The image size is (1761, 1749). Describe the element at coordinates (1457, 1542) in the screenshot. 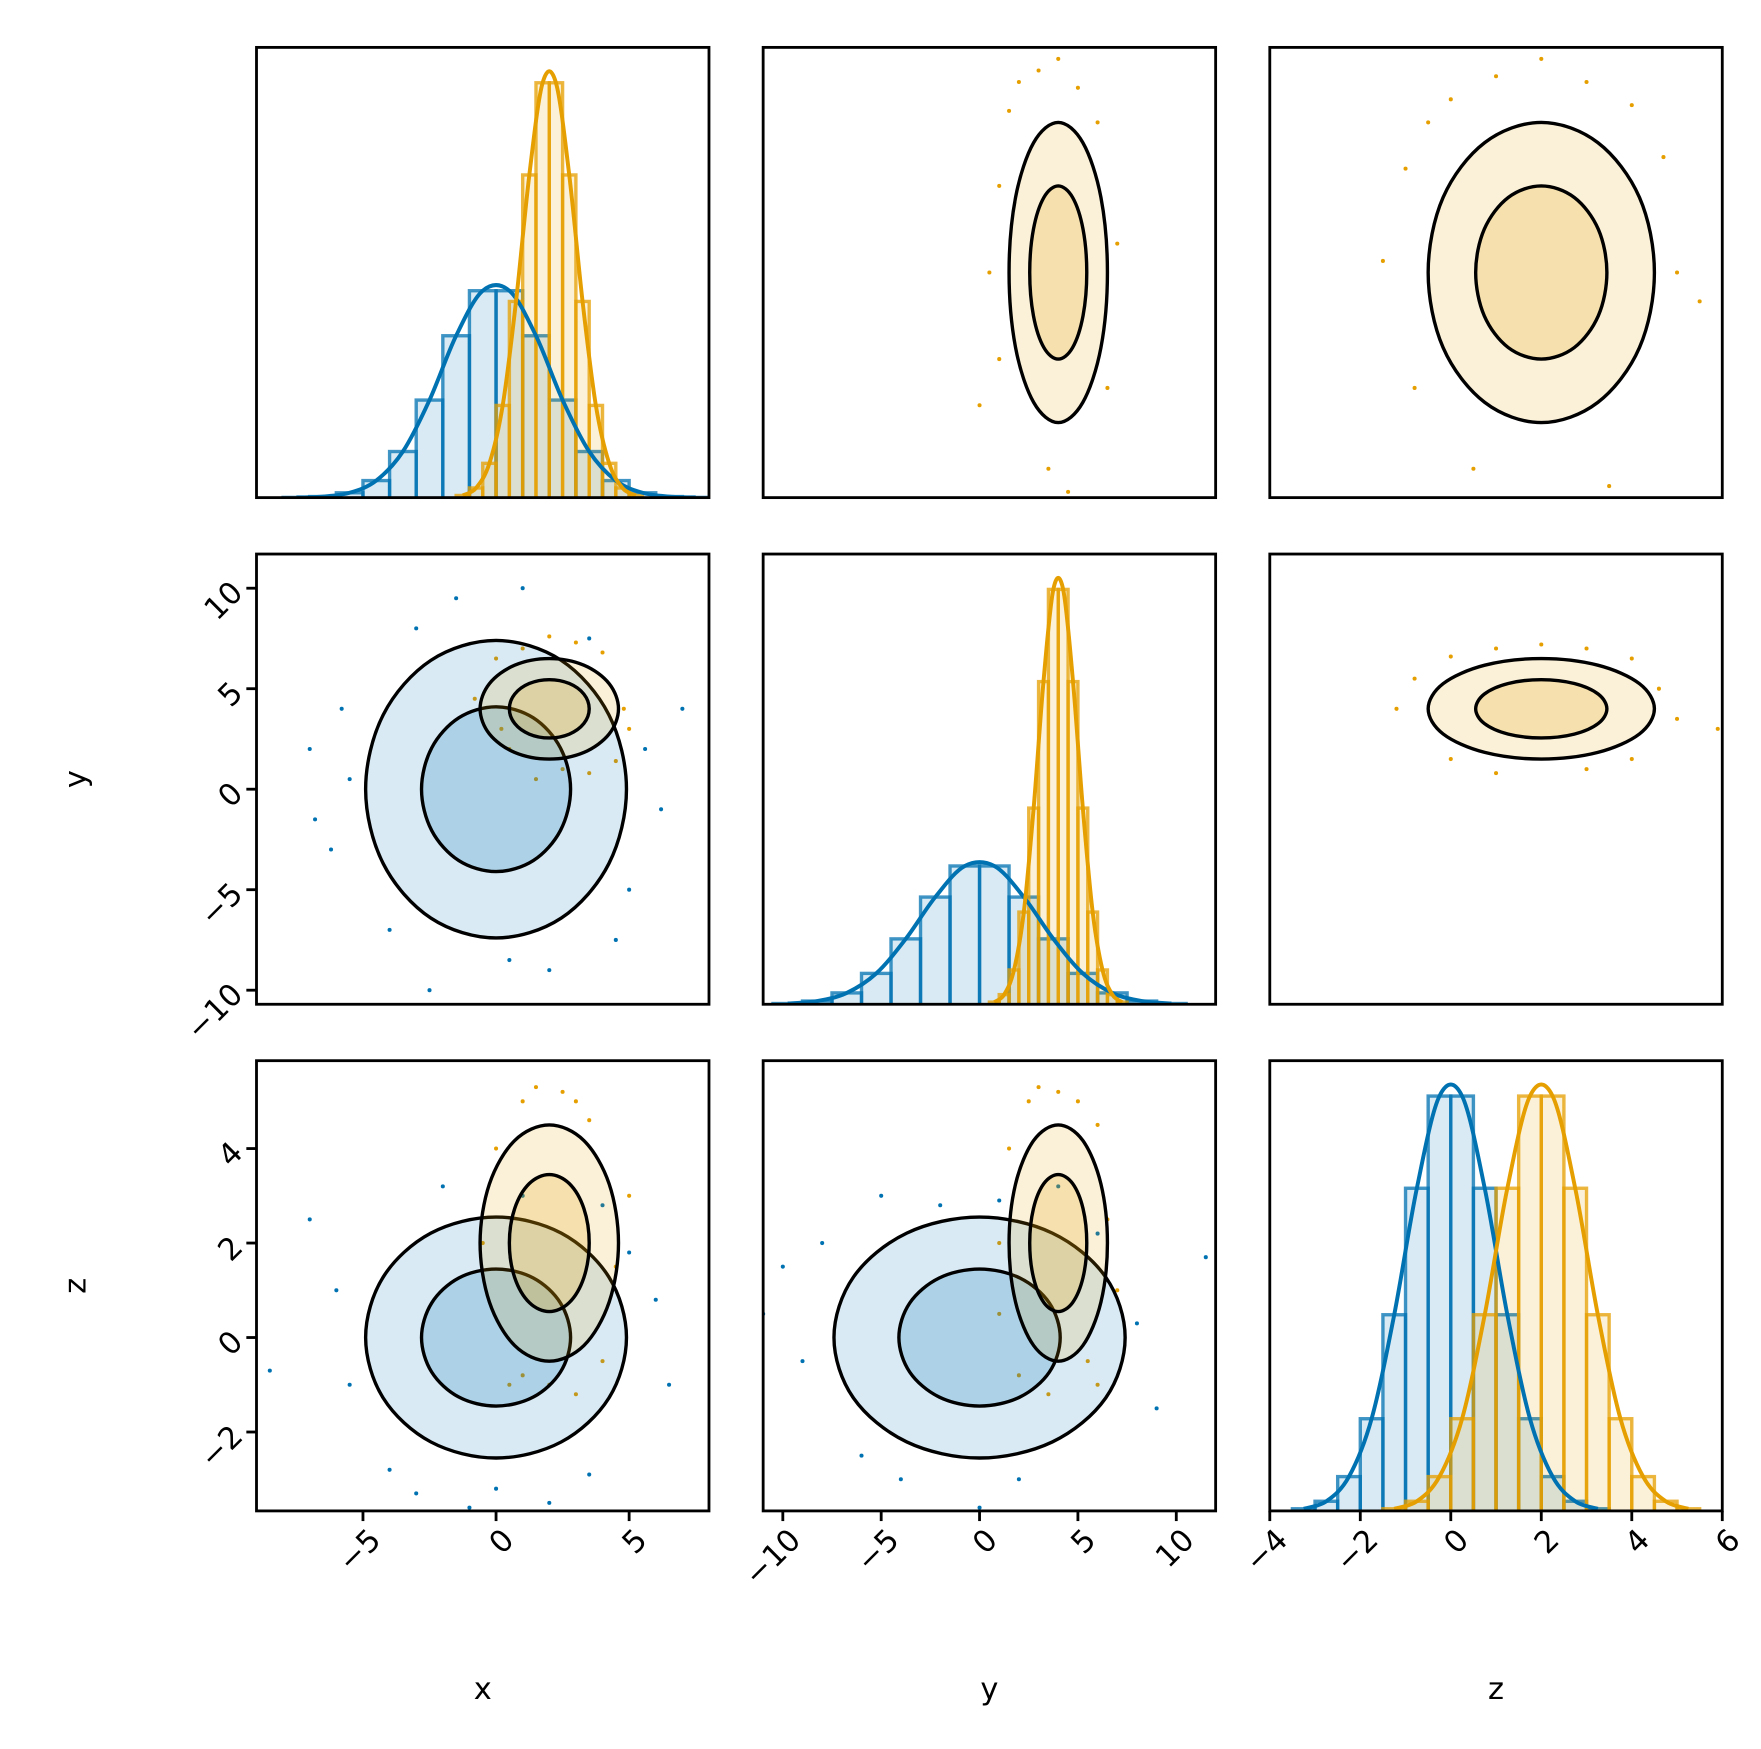

I see `x-tick-label: 0` at that location.